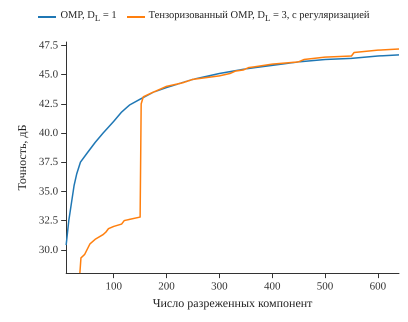 The image size is (408, 322). What do you see at coordinates (325, 286) in the screenshot?
I see `x-tick-label: 500` at bounding box center [325, 286].